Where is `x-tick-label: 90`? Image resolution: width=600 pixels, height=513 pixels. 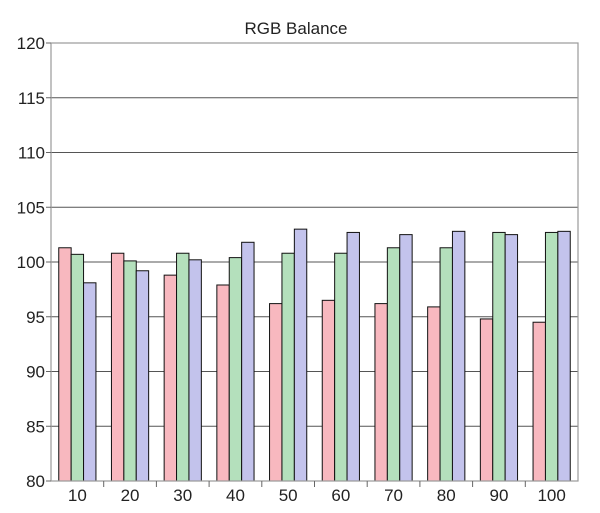
x-tick-label: 90 is located at coordinates (498, 495).